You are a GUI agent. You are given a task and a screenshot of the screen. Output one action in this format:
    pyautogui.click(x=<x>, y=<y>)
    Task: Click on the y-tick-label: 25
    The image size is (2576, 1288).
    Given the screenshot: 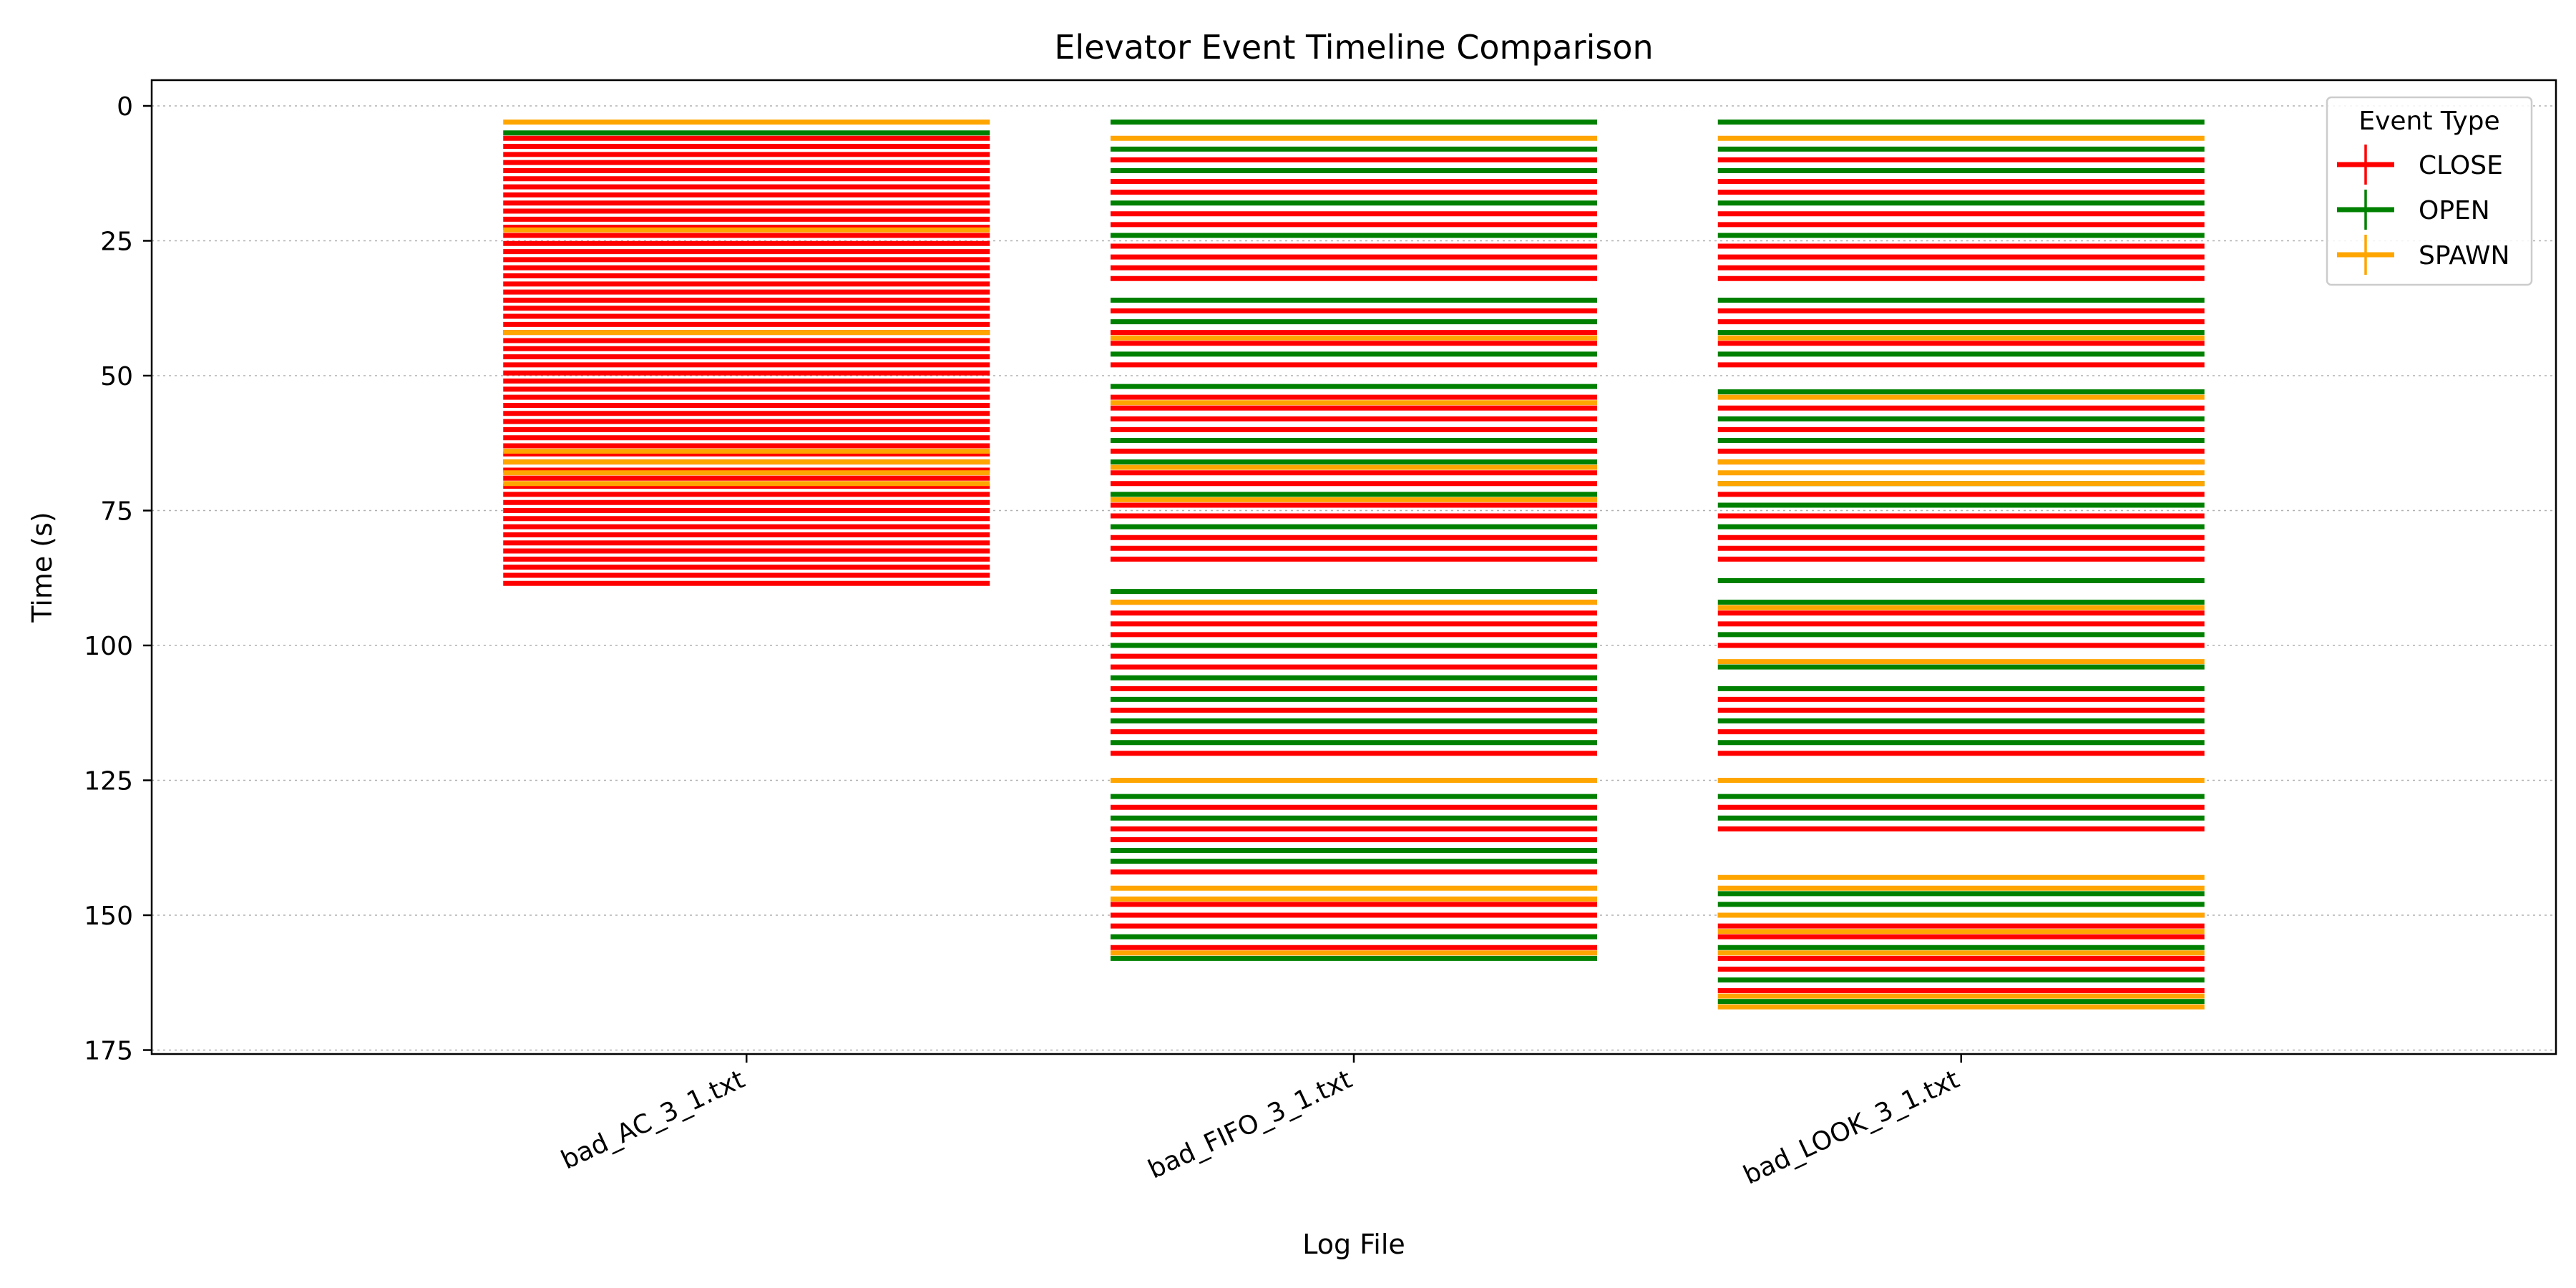 What is the action you would take?
    pyautogui.click(x=116, y=242)
    